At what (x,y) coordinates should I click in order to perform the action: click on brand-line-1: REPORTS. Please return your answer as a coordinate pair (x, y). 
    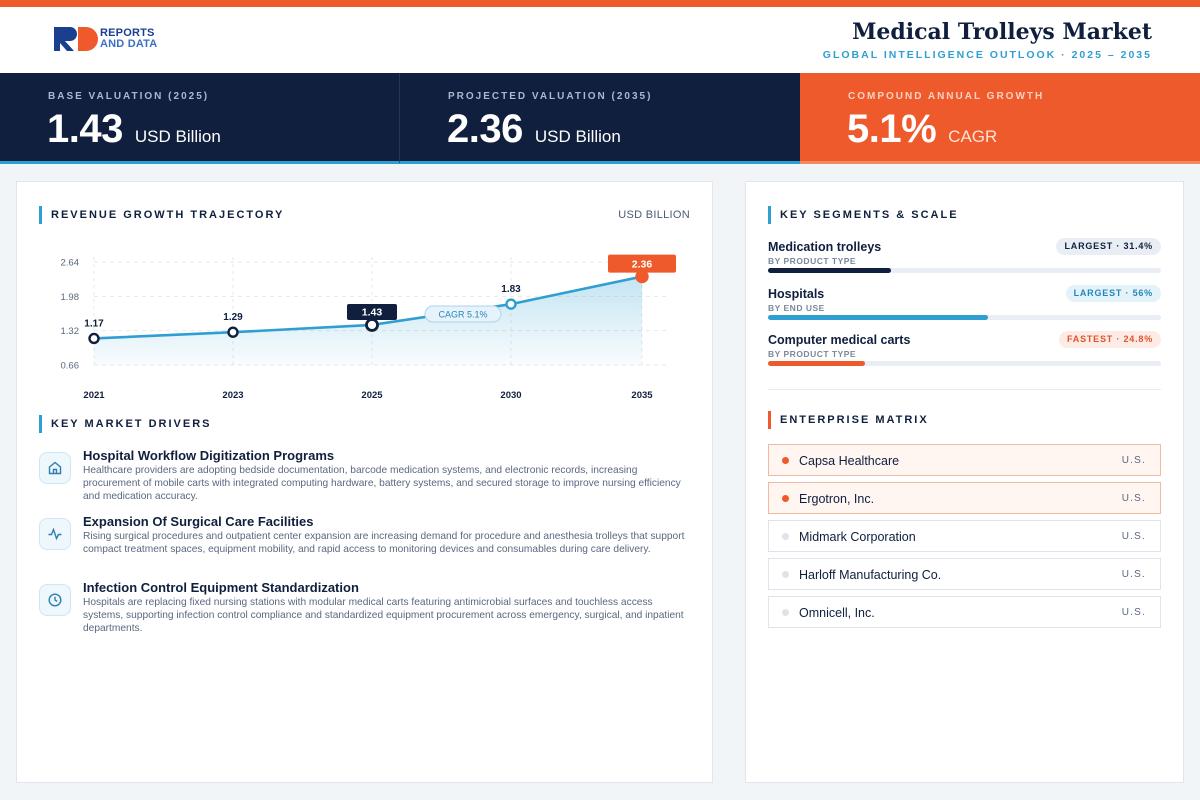
    Looking at the image, I should click on (127, 33).